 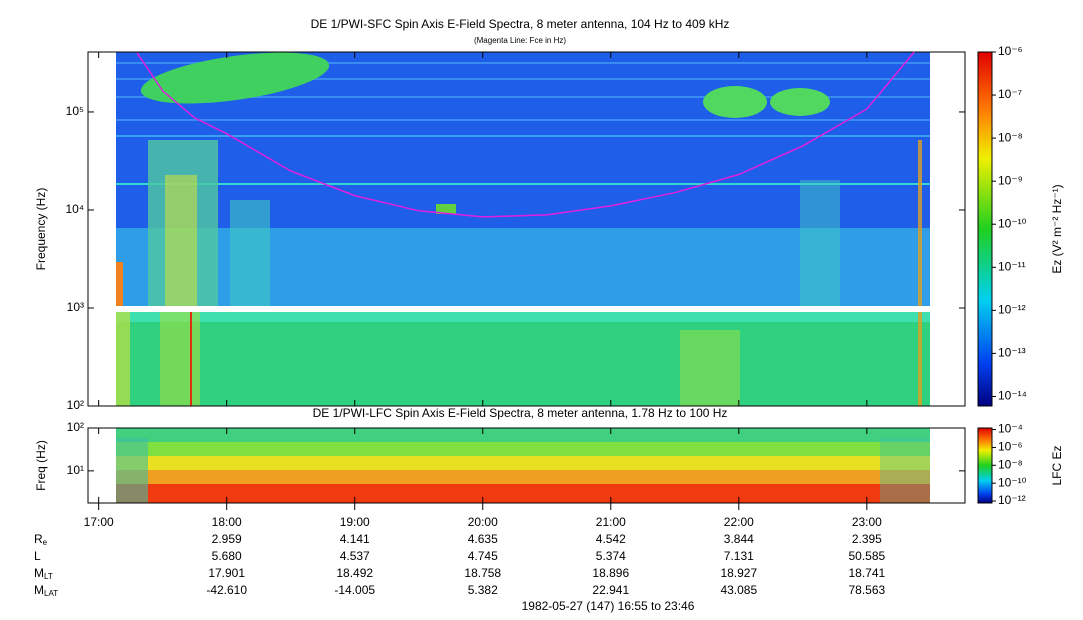 I want to click on colorbar-label: Ez (V² m⁻² Hz⁻¹), so click(x=1057, y=228).